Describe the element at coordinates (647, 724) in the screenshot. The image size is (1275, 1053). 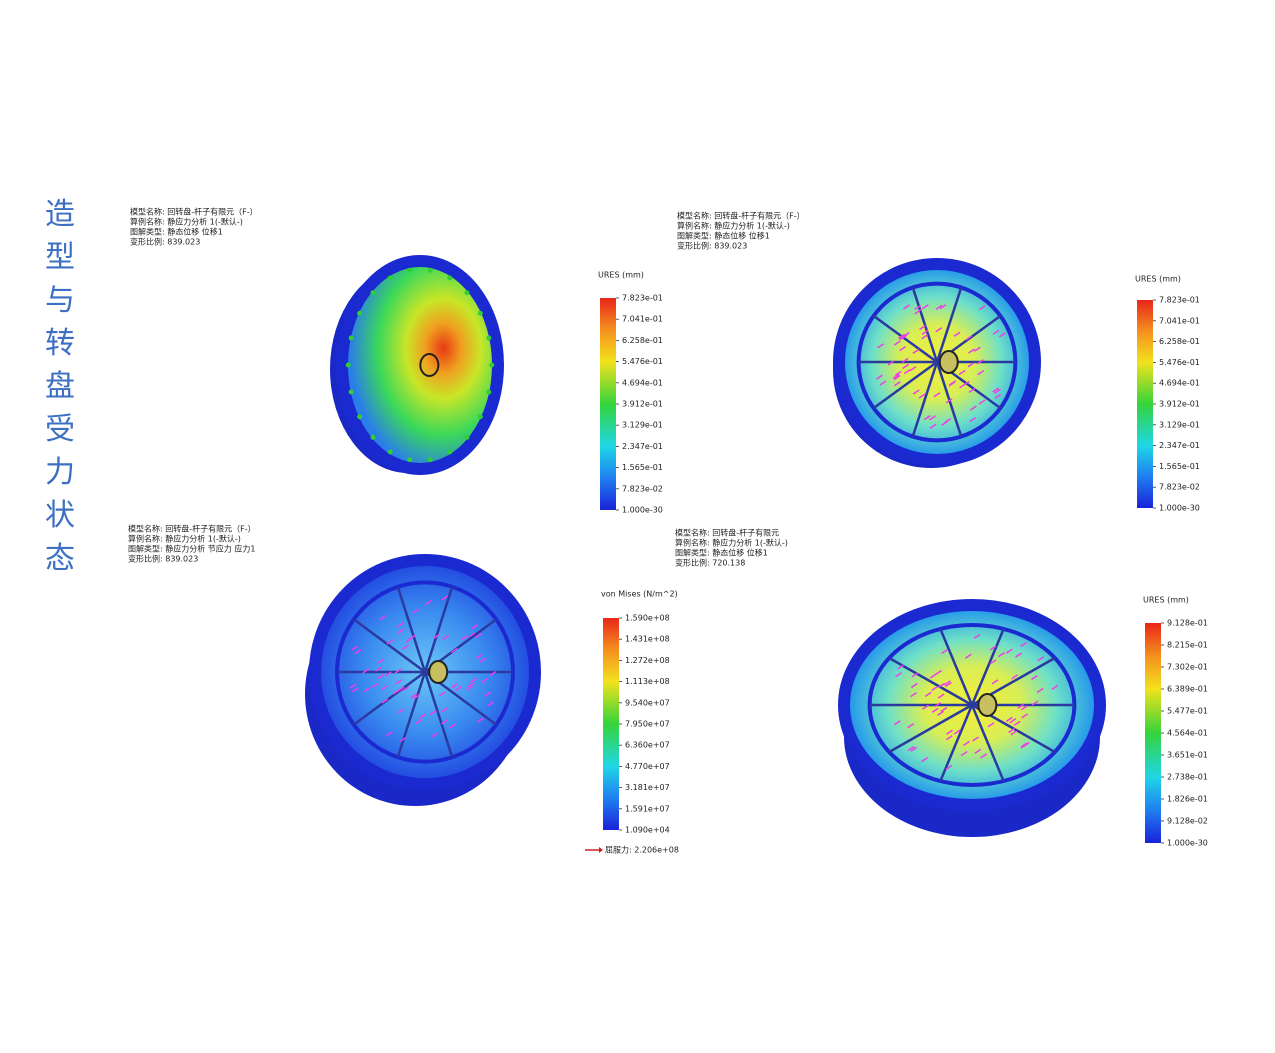
I see `legend-tick-label: 7.950e+07` at that location.